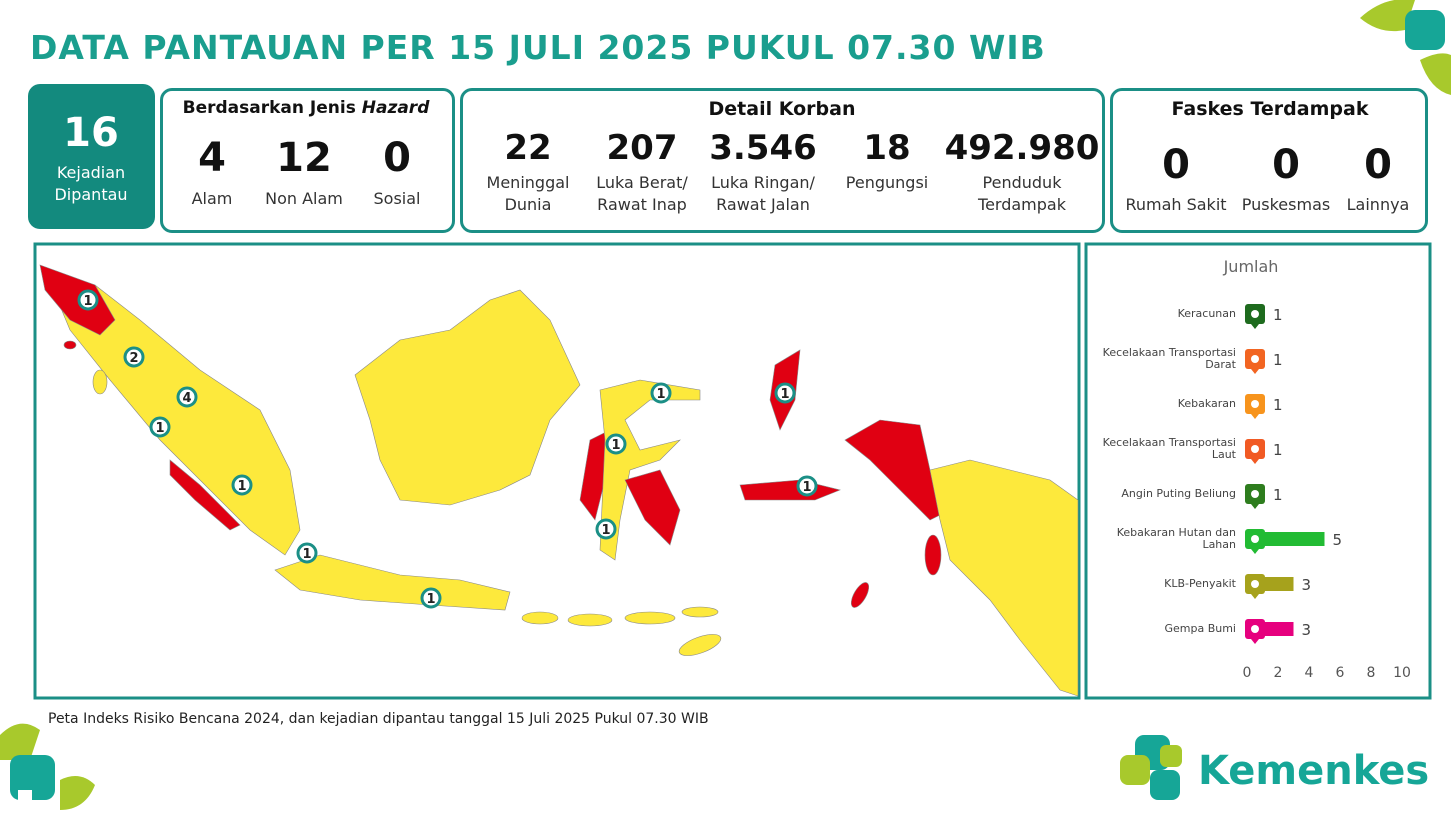 The height and width of the screenshot is (813, 1451). Describe the element at coordinates (1338, 540) in the screenshot. I see `value-label: 5` at that location.